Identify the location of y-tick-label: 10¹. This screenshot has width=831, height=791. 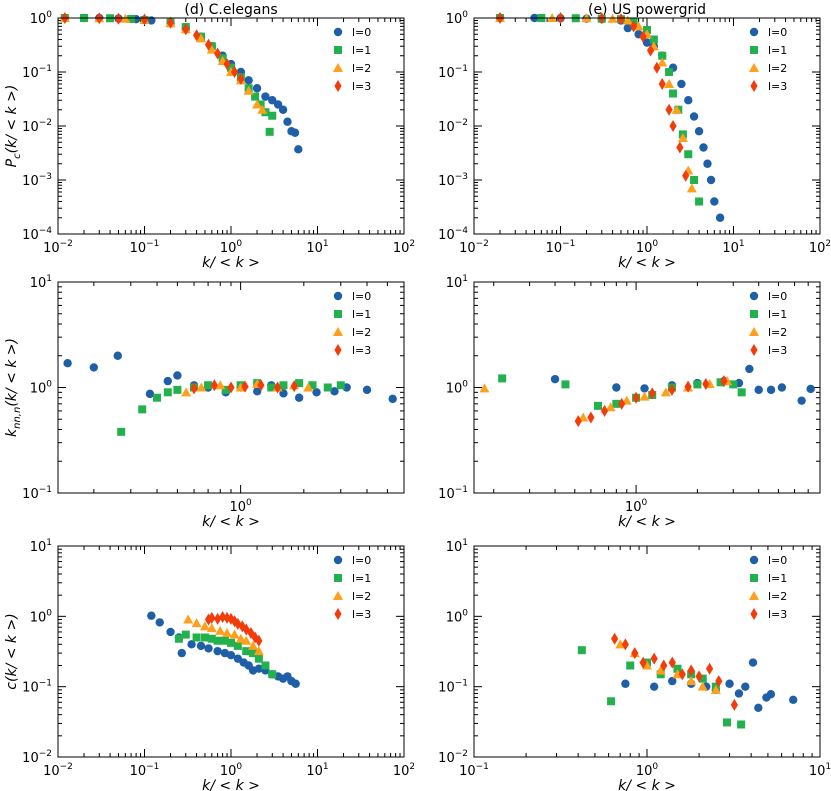
(41, 282).